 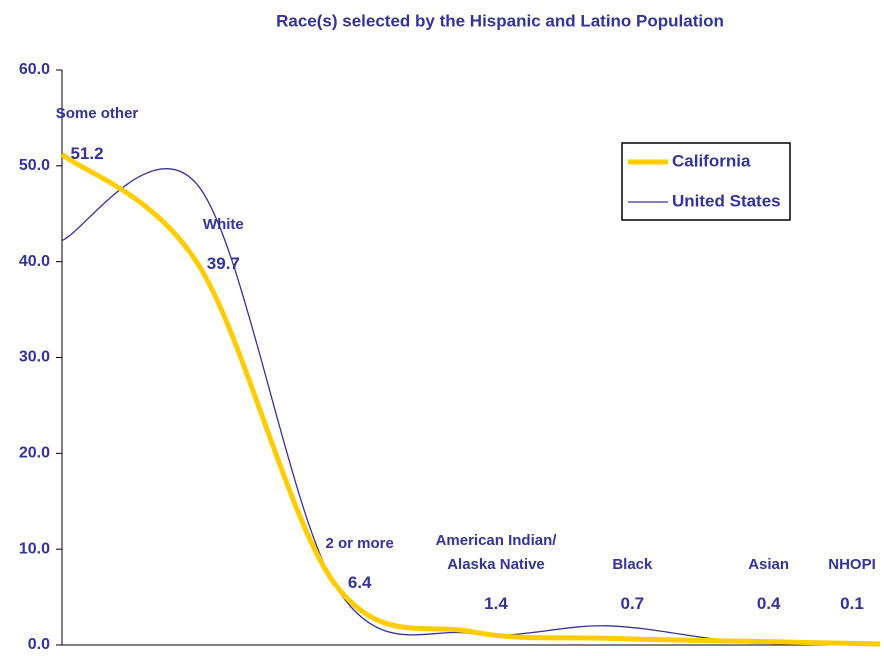 What do you see at coordinates (769, 564) in the screenshot?
I see `category-label: Asian` at bounding box center [769, 564].